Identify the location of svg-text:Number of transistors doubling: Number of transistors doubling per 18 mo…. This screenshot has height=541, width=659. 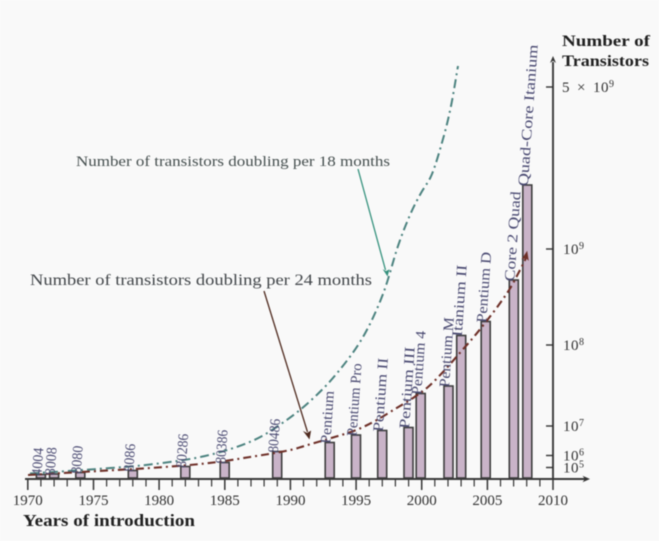
(233, 162).